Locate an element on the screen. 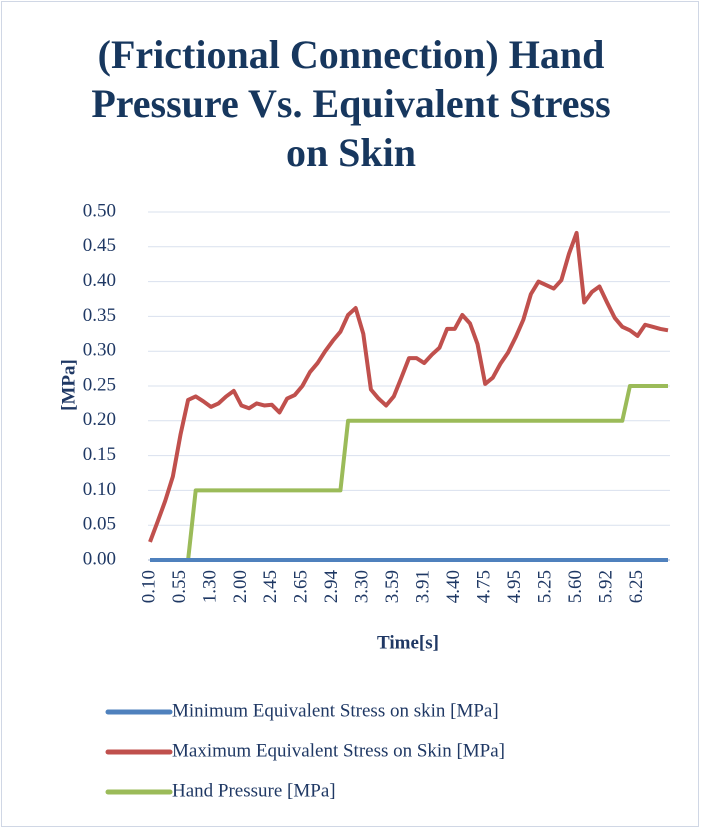 The width and height of the screenshot is (702, 829). y-tick-label: 0.40 is located at coordinates (99, 280).